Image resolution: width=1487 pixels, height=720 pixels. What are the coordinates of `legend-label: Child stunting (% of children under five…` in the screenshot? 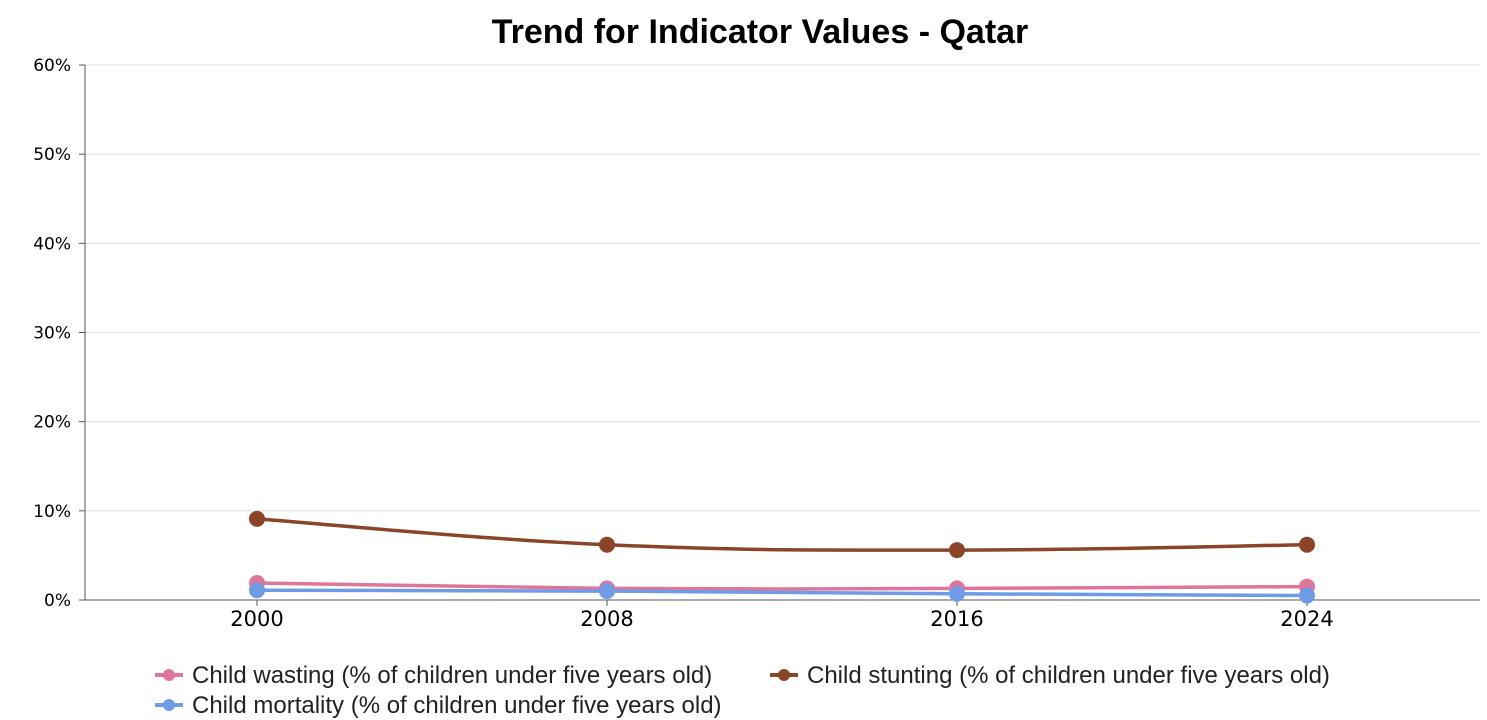 It's located at (1068, 675).